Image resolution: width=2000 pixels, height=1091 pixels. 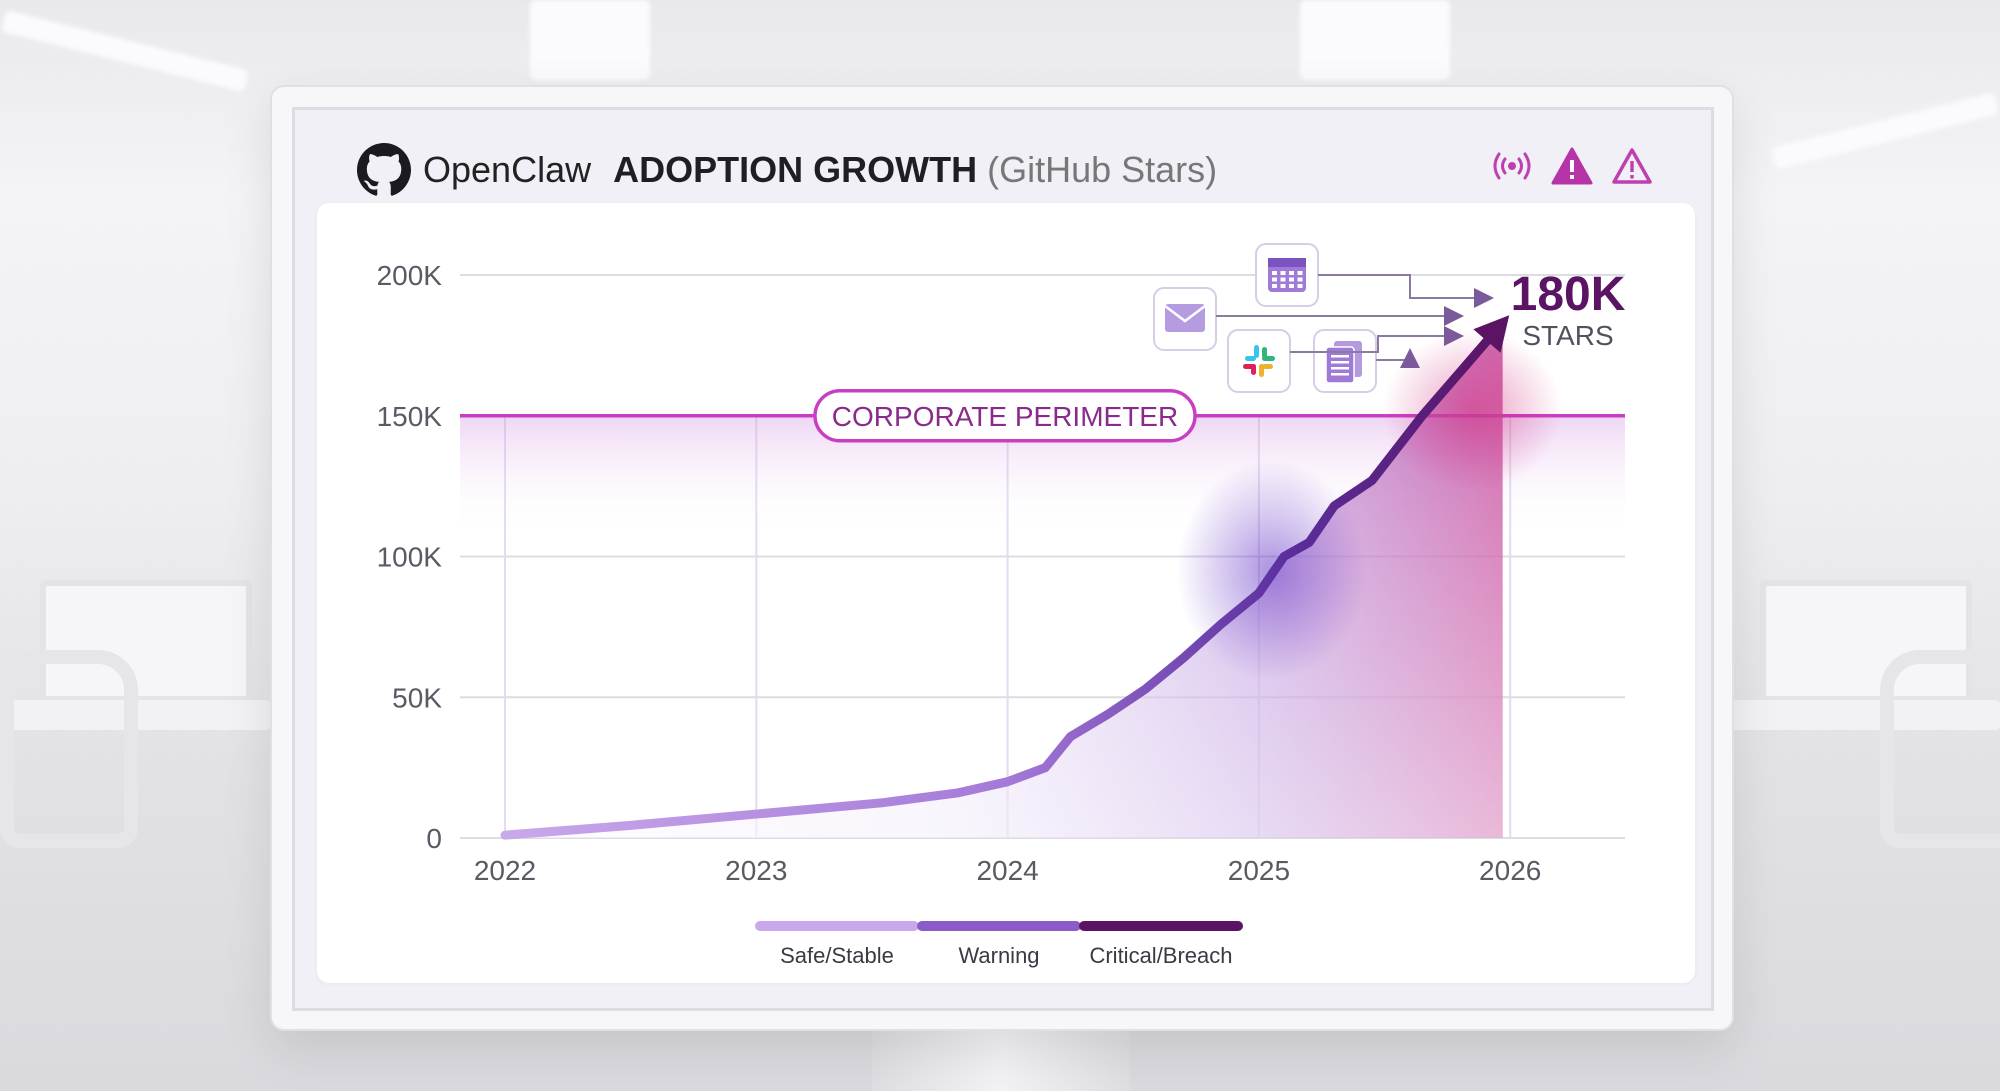 What do you see at coordinates (1287, 275) in the screenshot?
I see `calendar-icon` at bounding box center [1287, 275].